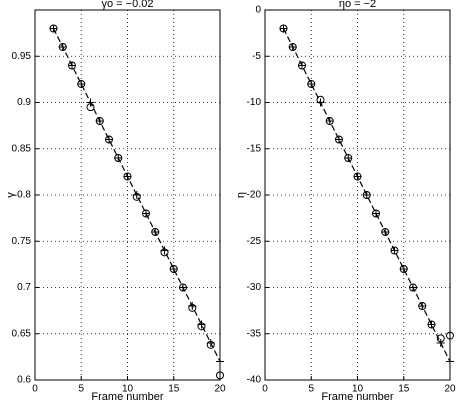 The width and height of the screenshot is (474, 410). Describe the element at coordinates (24, 195) in the screenshot. I see `y-tick-label: 0.8` at that location.